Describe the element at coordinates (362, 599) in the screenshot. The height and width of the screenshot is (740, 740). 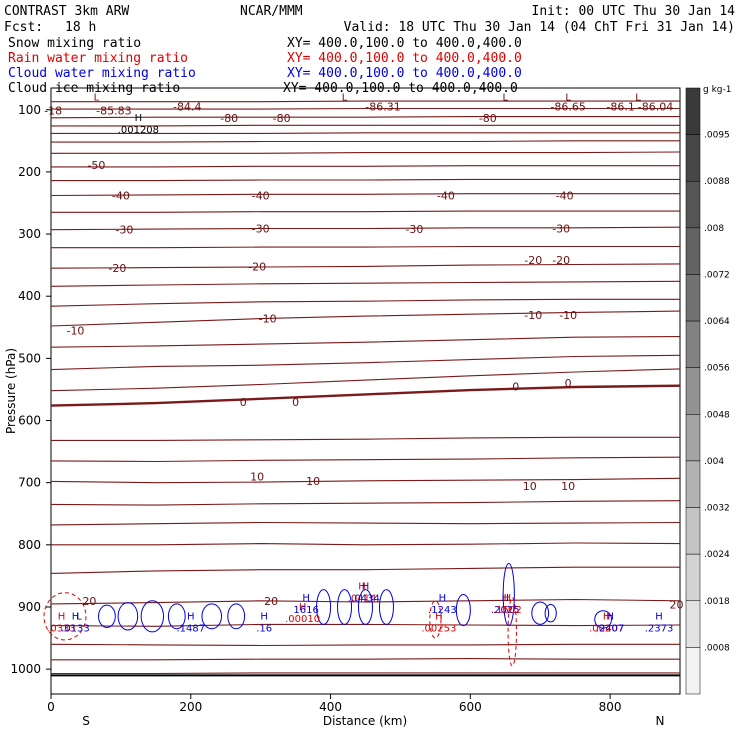
I see `extremum-value-8: .0414` at that location.